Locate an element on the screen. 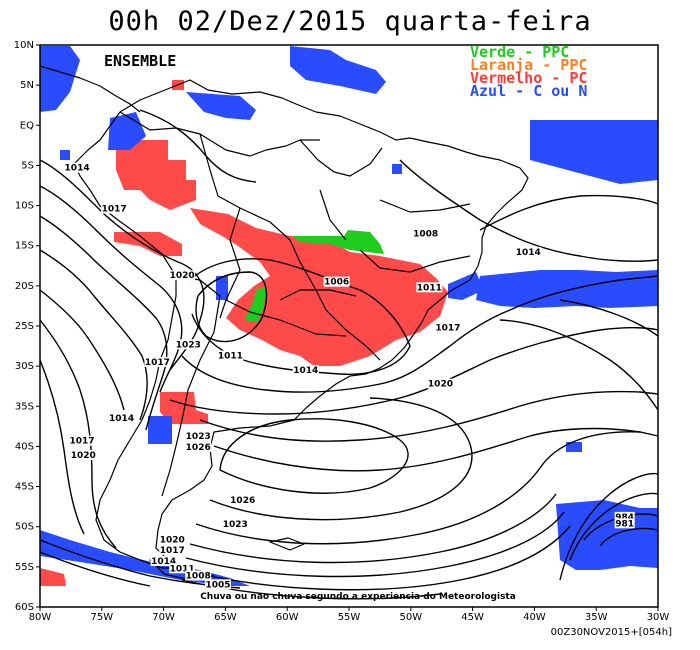 The width and height of the screenshot is (700, 650). map-title: 00h 02/Dez/2015 quarta-feira is located at coordinates (350, 21).